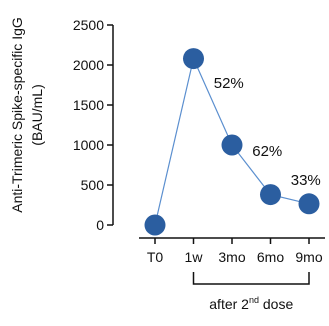 The image size is (329, 326). I want to click on percent-annotation: 62%, so click(267, 151).